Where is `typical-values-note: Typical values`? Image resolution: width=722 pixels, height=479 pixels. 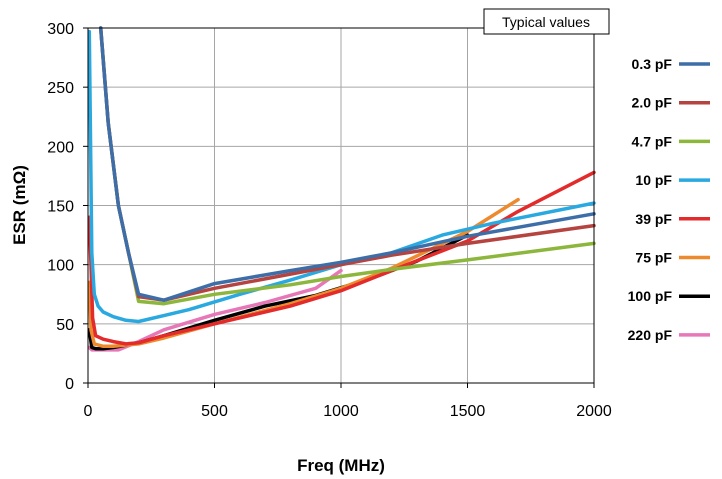
typical-values-note: Typical values is located at coordinates (546, 21).